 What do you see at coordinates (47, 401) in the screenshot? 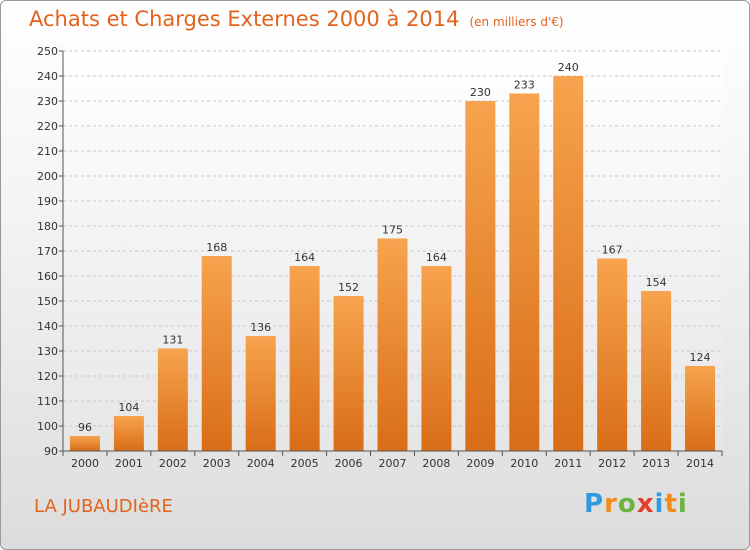
I see `y-tick-label: 110` at bounding box center [47, 401].